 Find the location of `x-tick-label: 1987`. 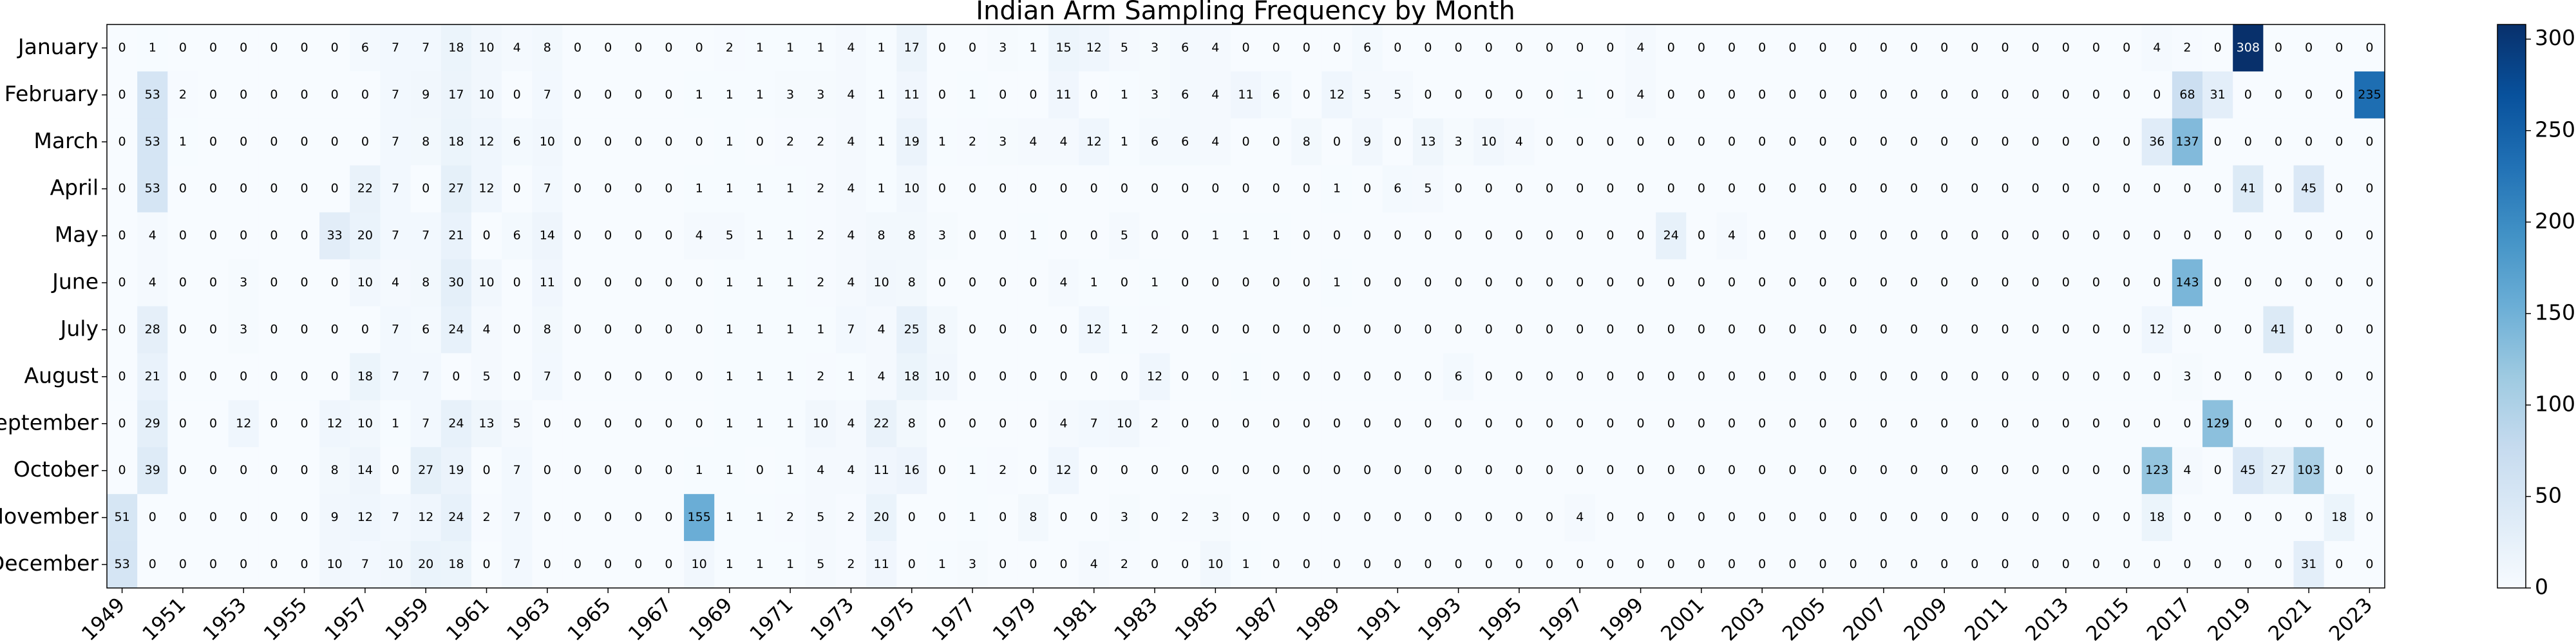

x-tick-label: 1987 is located at coordinates (1257, 619).